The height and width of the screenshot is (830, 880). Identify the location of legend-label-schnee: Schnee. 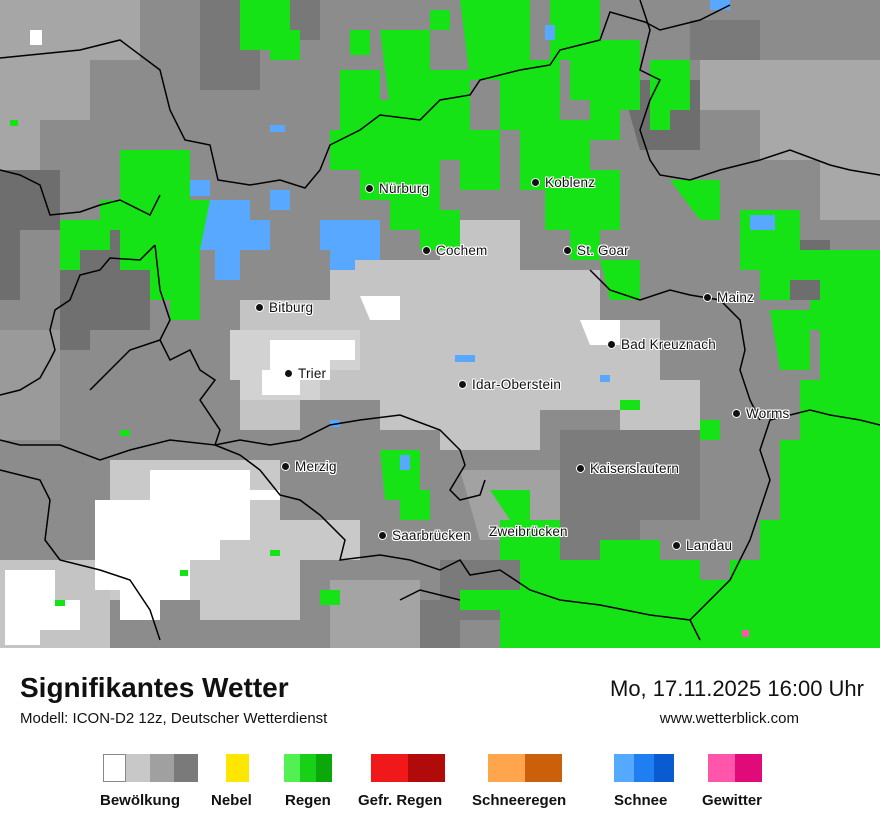
(641, 800).